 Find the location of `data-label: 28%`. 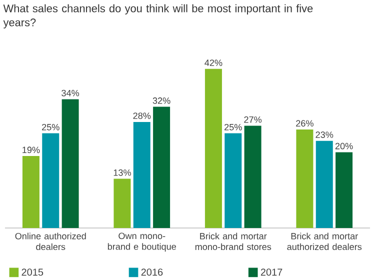

data-label: 28% is located at coordinates (142, 116).